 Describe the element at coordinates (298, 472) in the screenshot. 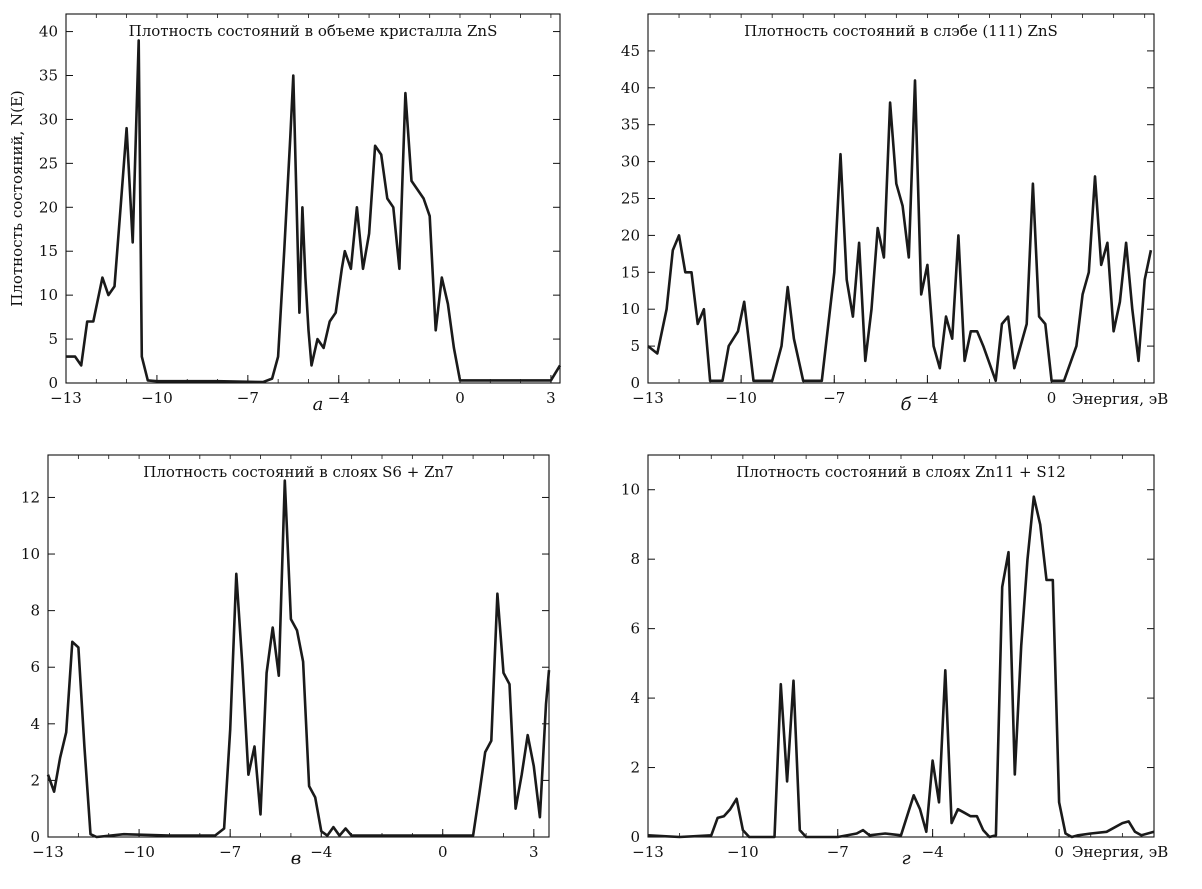

I see `chart-title: Плотность состояний в слоях S6 + Zn7` at that location.